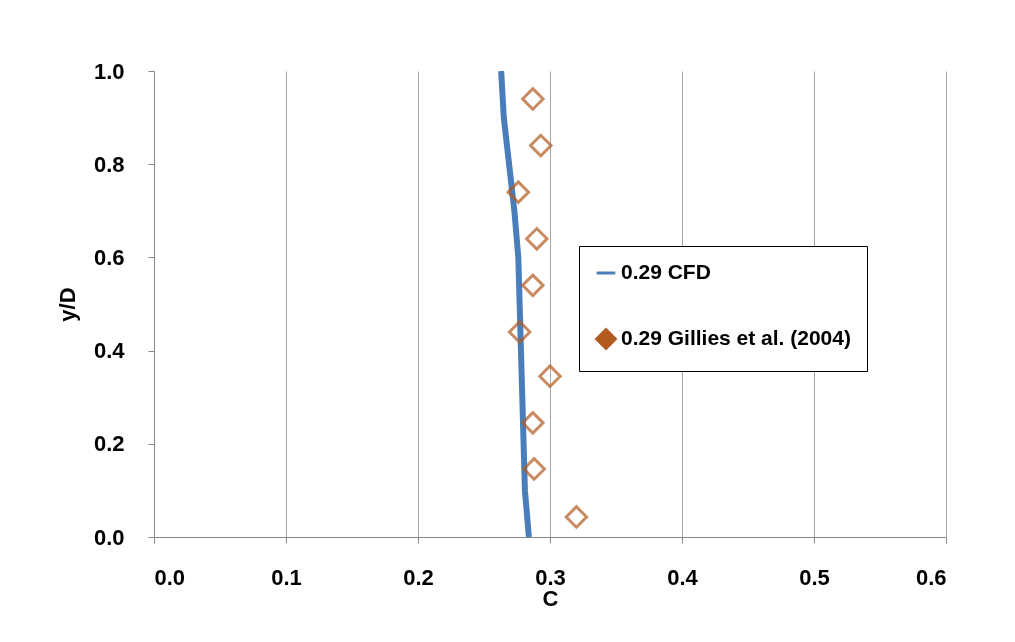 This screenshot has width=1015, height=642. Describe the element at coordinates (109, 351) in the screenshot. I see `y-tick-label: 0.4` at that location.